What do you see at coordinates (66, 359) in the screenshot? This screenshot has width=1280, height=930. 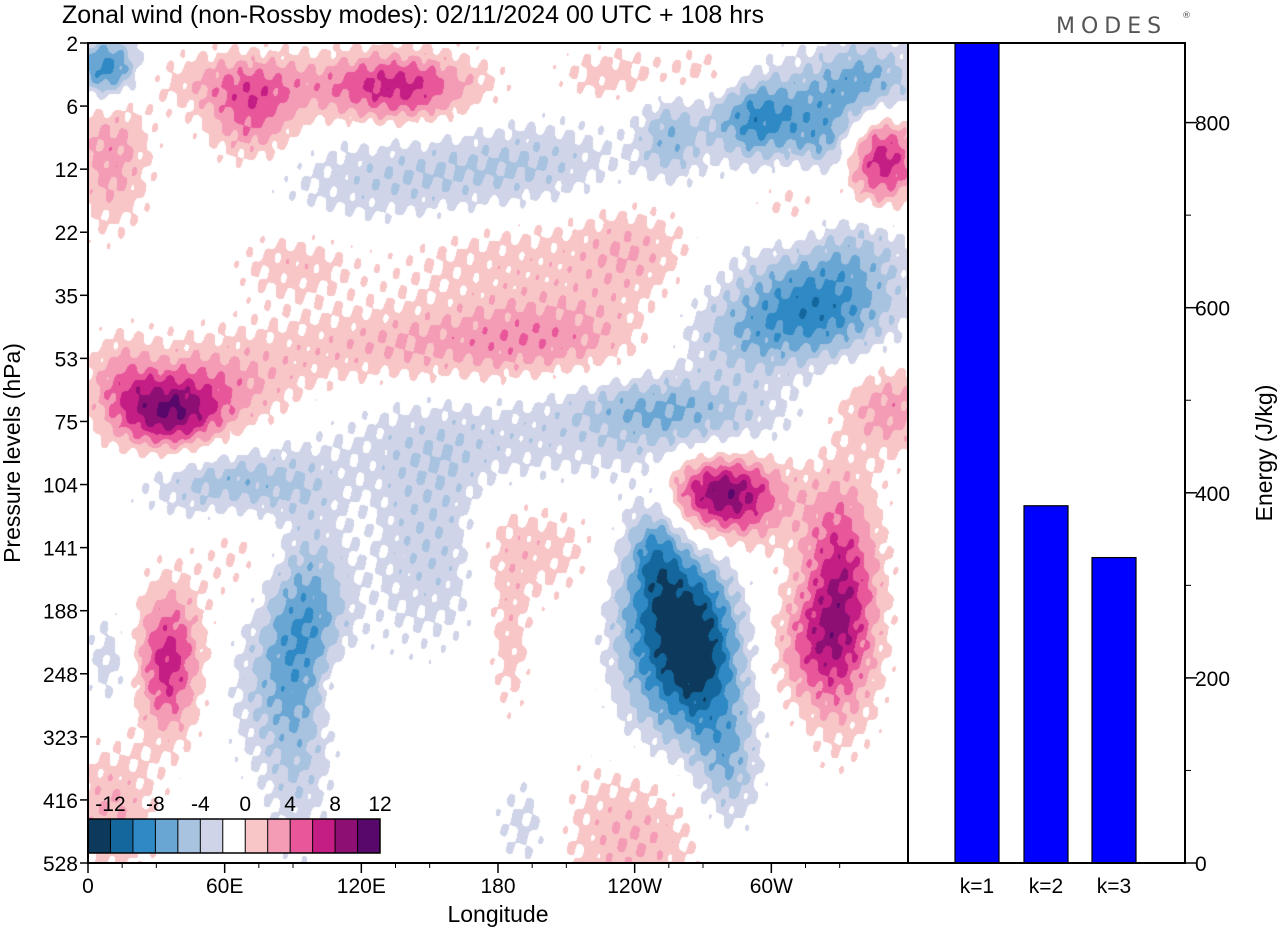 I see `y-tick-label: 53` at bounding box center [66, 359].